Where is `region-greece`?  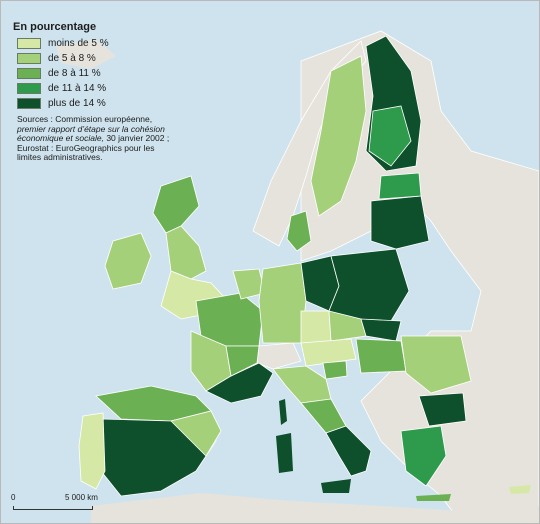 region-greece is located at coordinates (423, 456).